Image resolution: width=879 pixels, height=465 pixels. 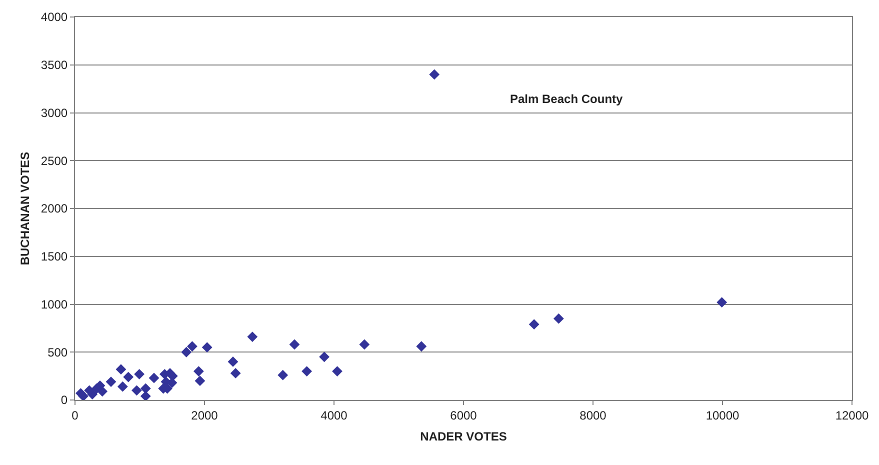 I want to click on y-tick-label: 0, so click(x=64, y=400).